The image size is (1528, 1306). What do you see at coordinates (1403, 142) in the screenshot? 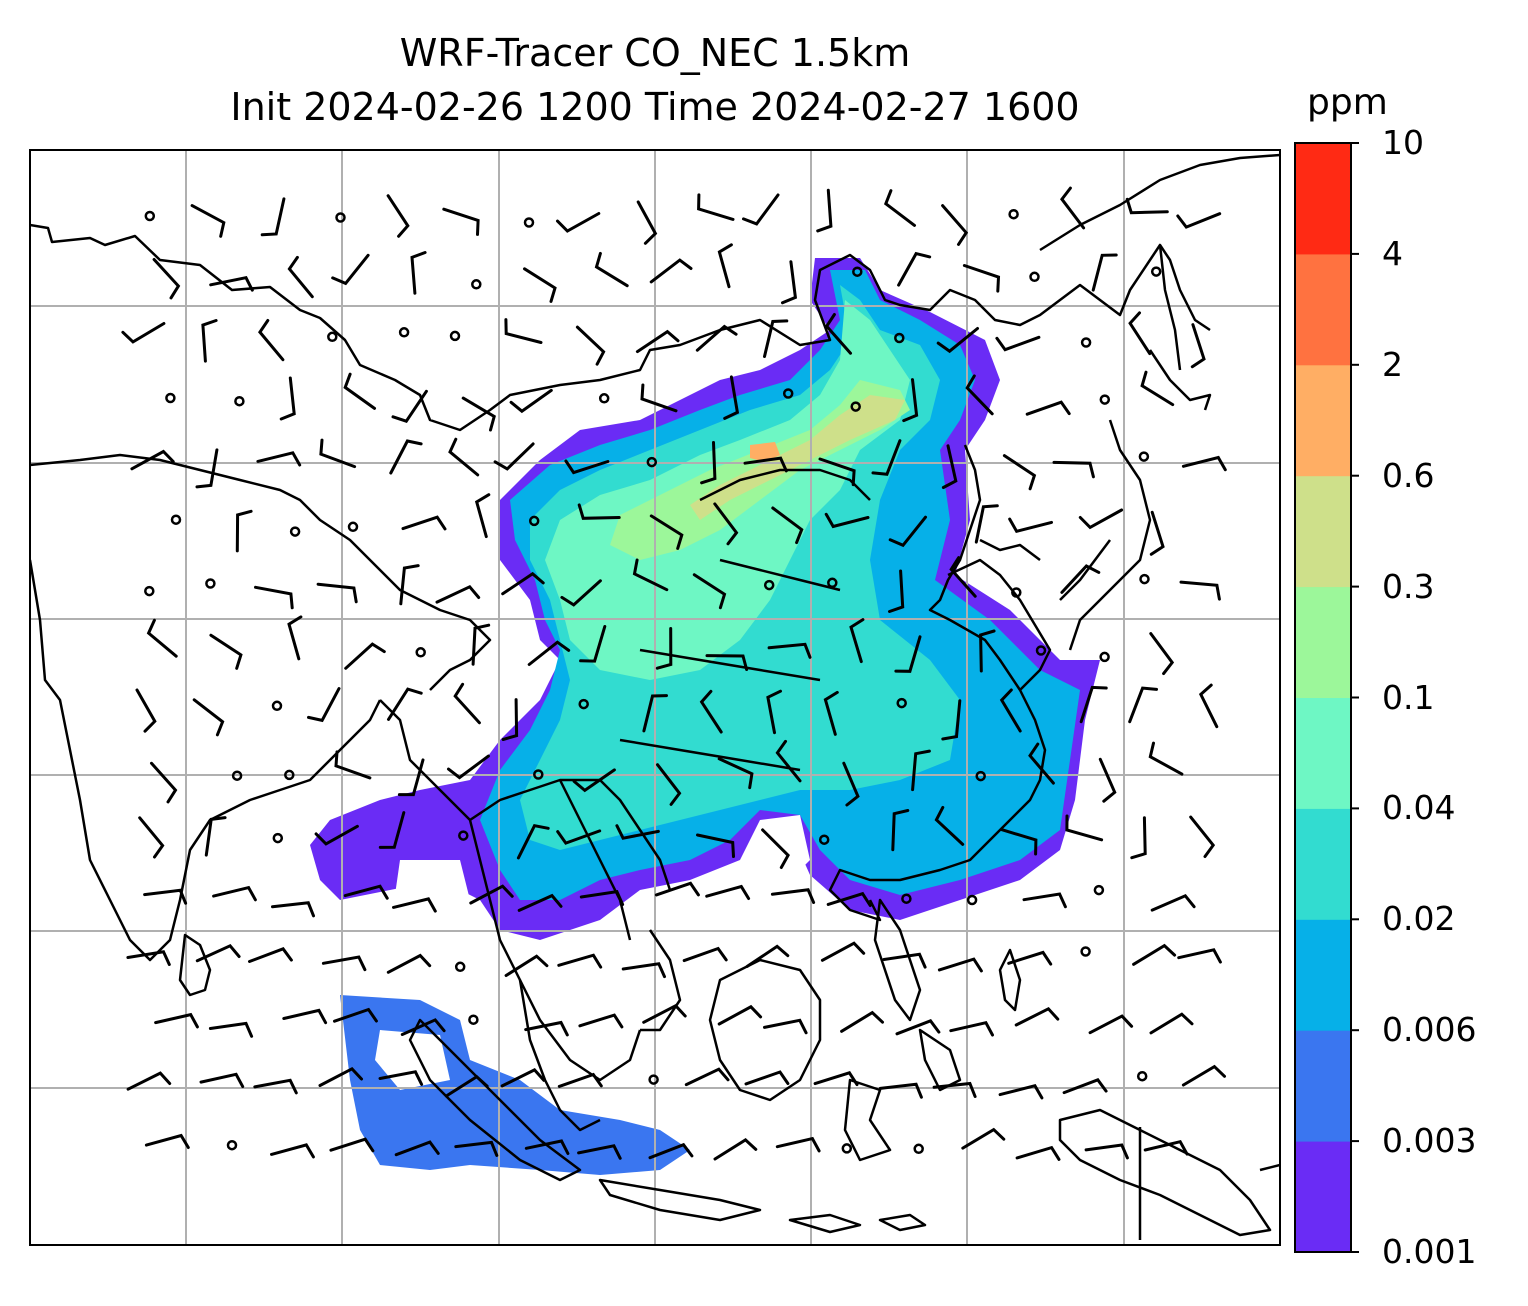
I see `colorbar-tick-label: 10` at bounding box center [1403, 142].